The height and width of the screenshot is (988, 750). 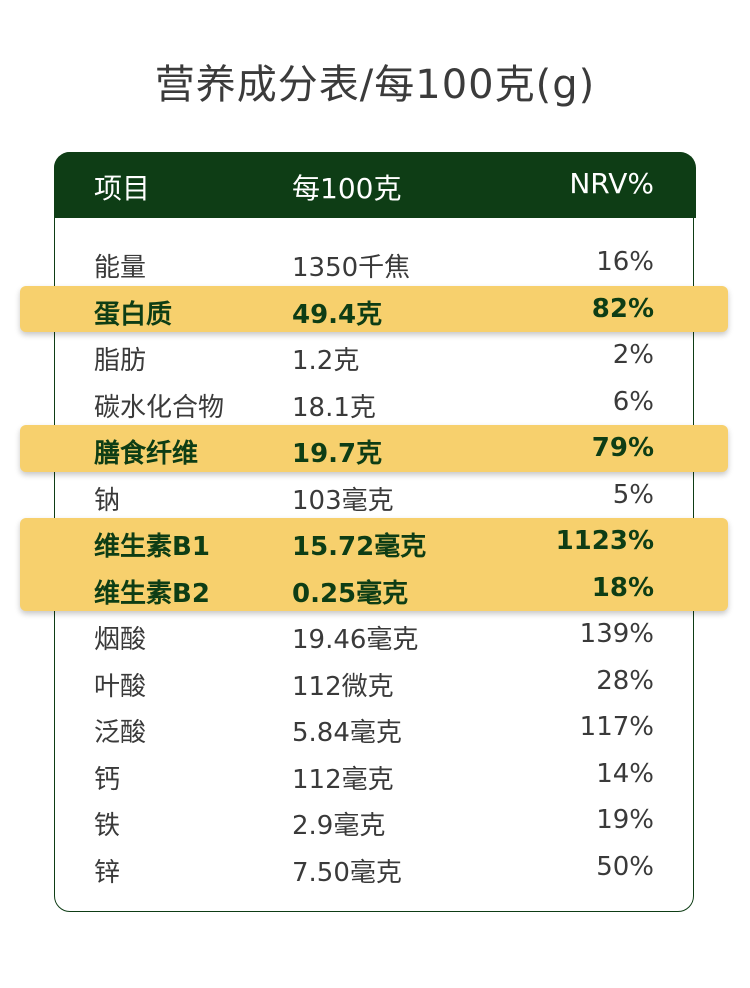 What do you see at coordinates (616, 634) in the screenshot?
I see `row-nrv: 139%` at bounding box center [616, 634].